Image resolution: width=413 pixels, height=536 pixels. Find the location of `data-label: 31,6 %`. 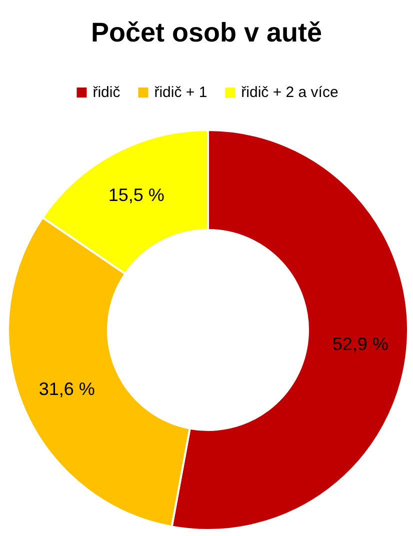

data-label: 31,6 % is located at coordinates (66, 388).